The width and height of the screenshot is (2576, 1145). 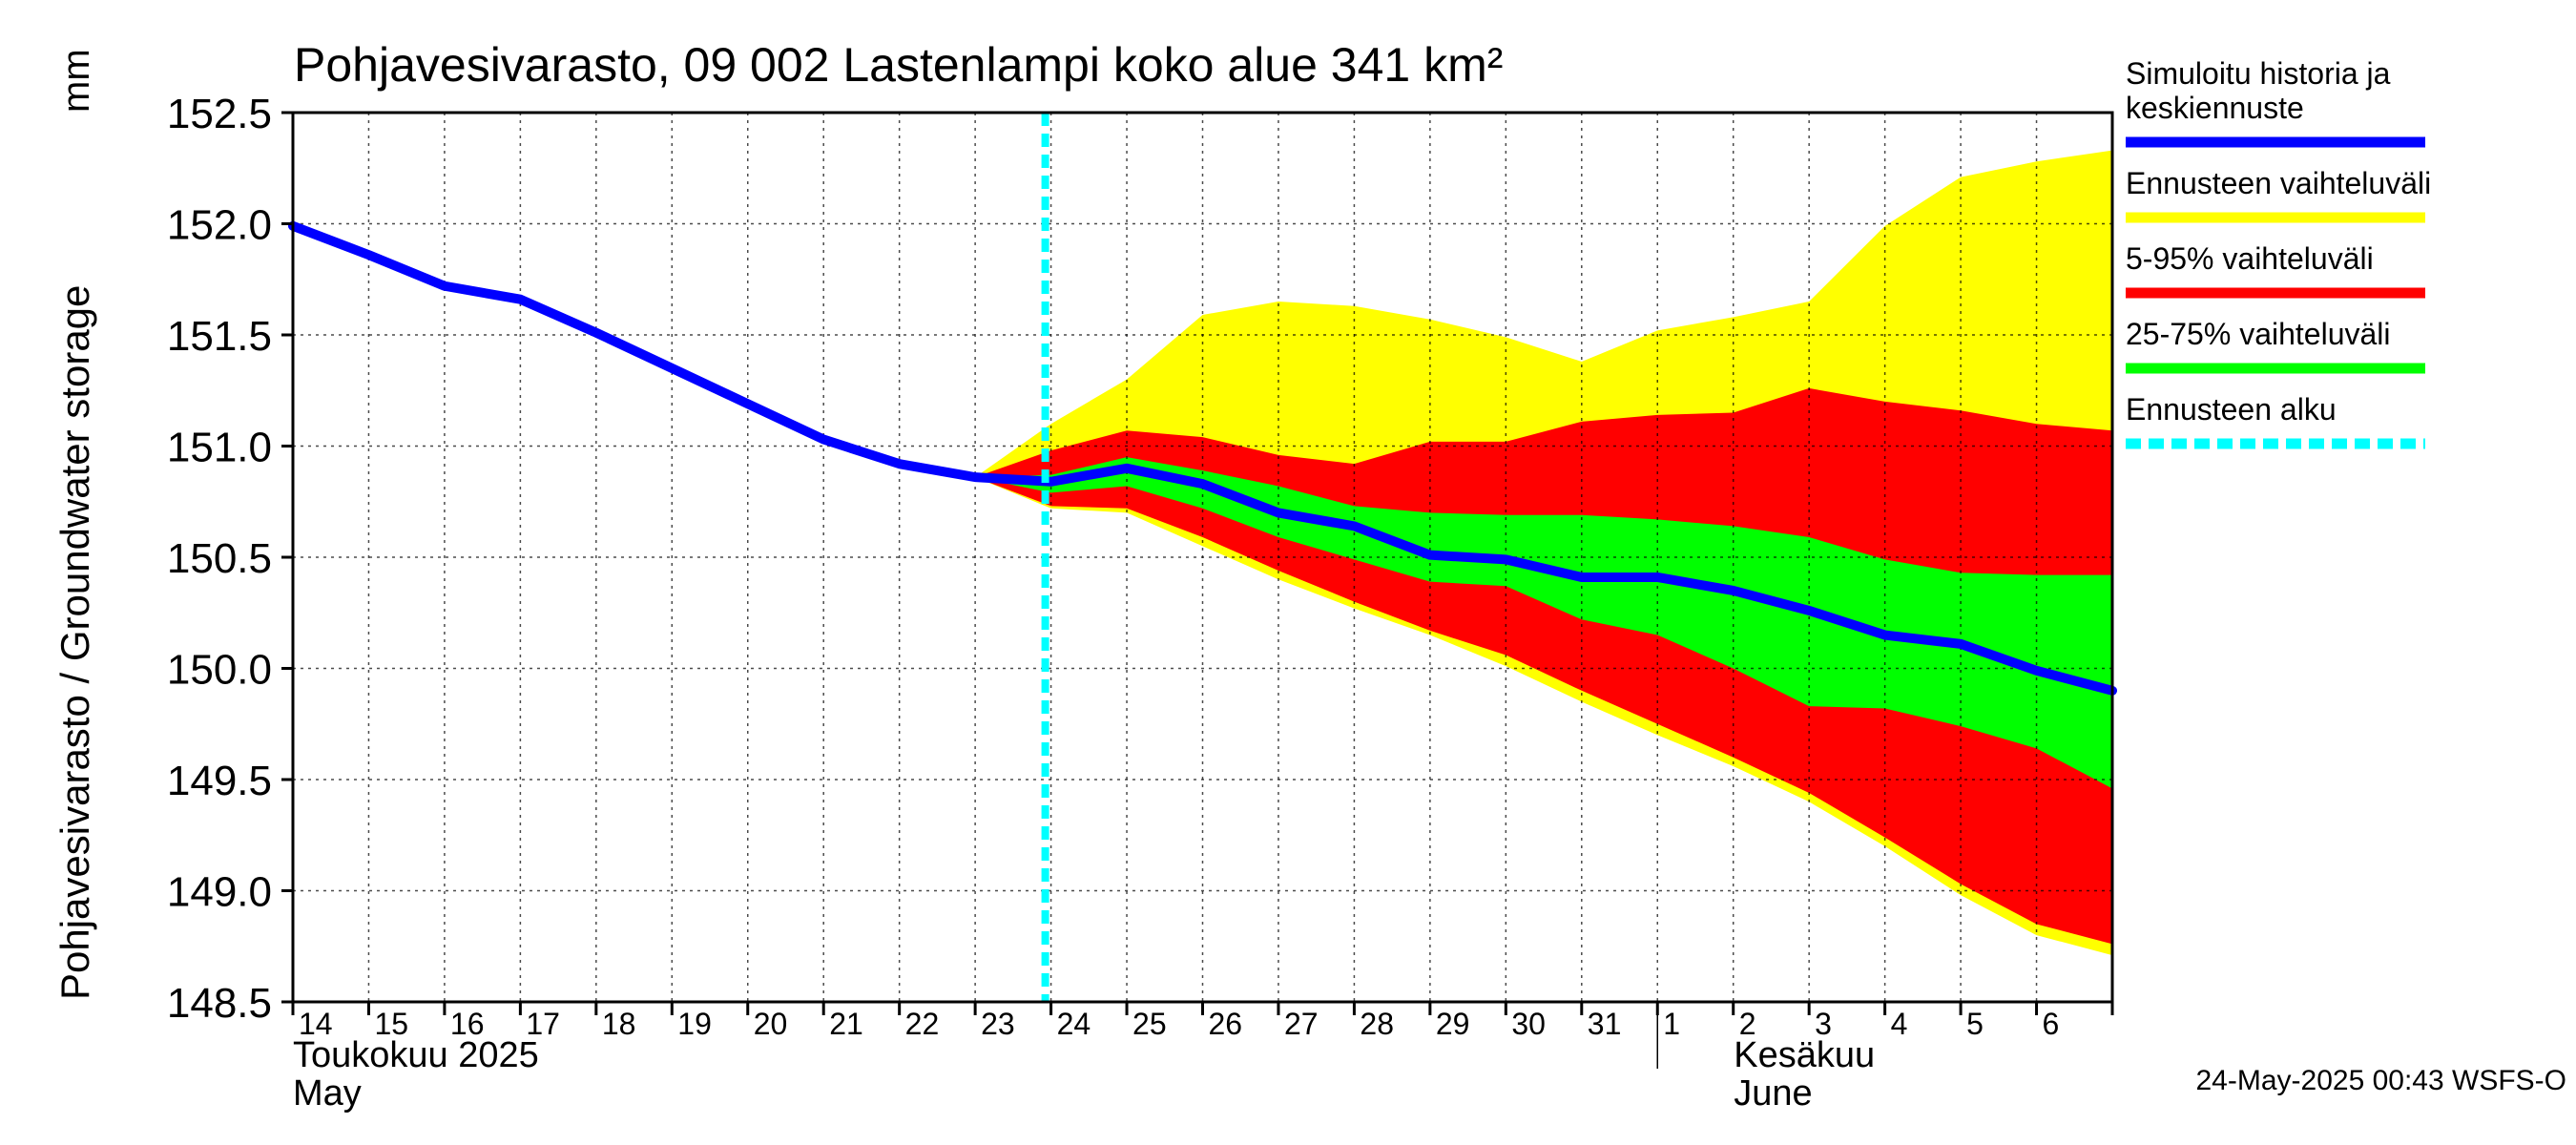 What do you see at coordinates (771, 1024) in the screenshot?
I see `x-tick-label: 20` at bounding box center [771, 1024].